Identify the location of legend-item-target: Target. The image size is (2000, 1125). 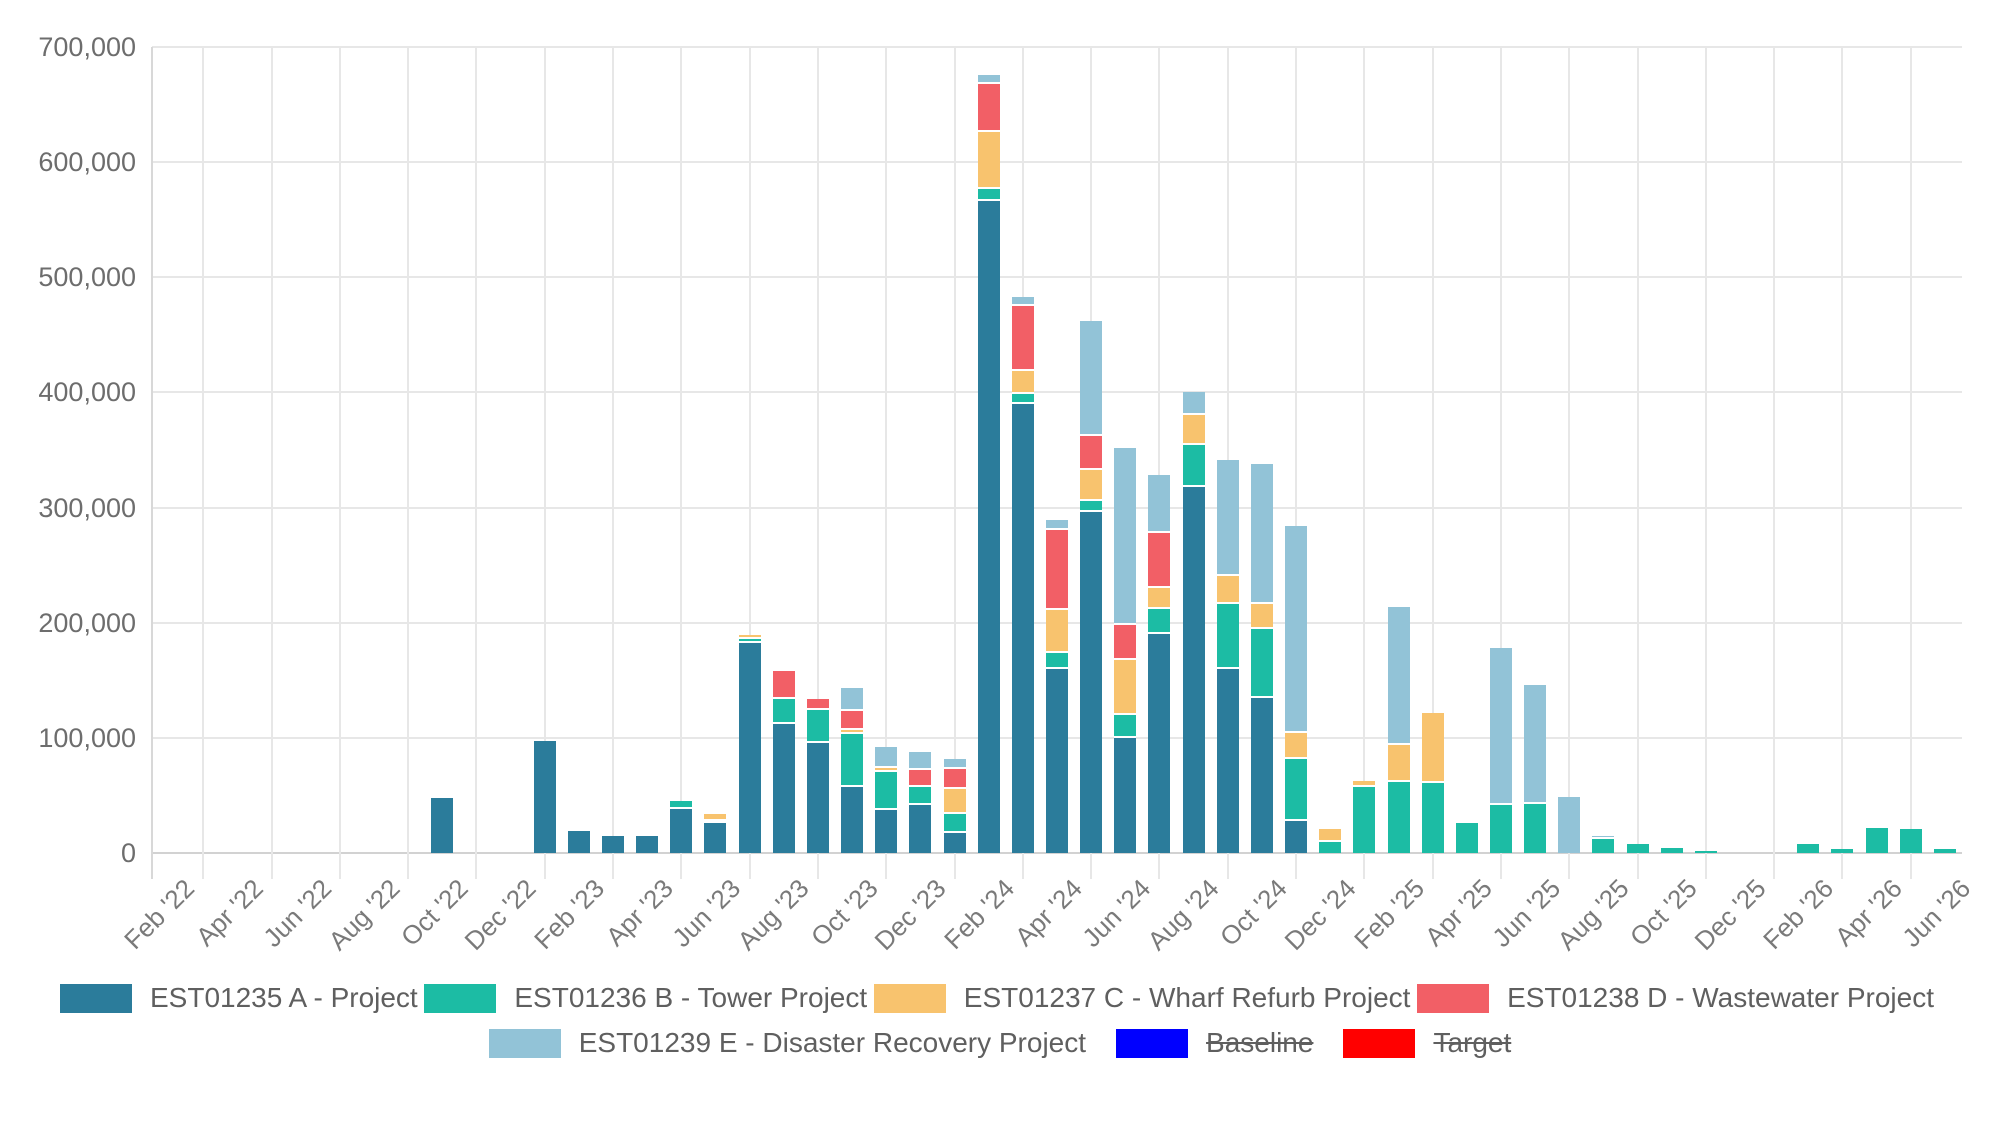
(1427, 1043).